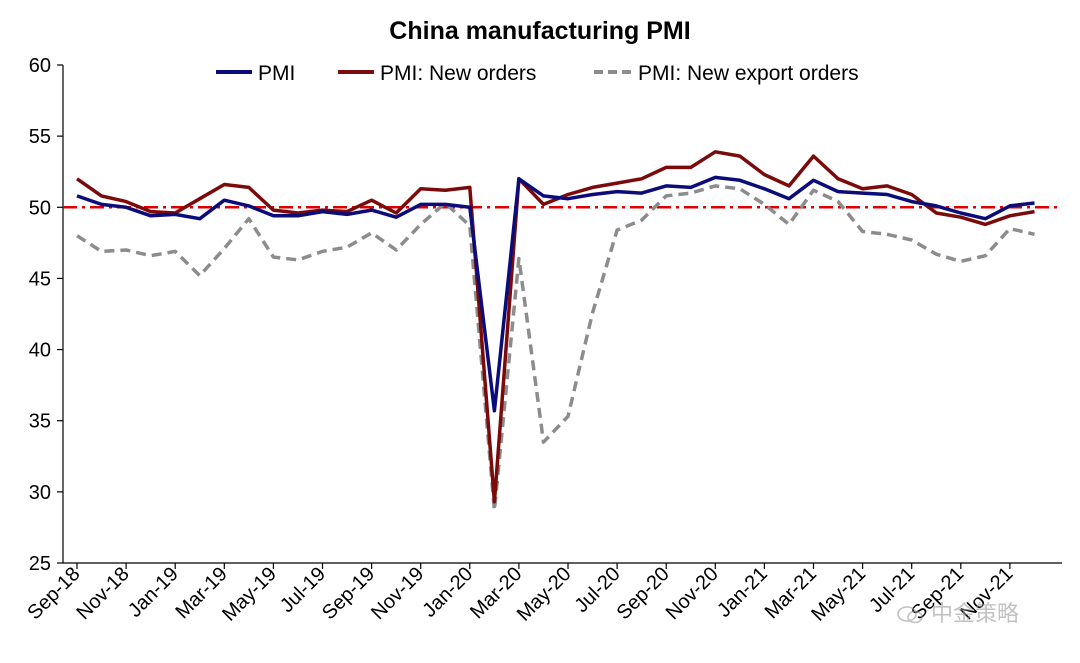 The image size is (1080, 663). I want to click on watermark: 中金策略, so click(957, 612).